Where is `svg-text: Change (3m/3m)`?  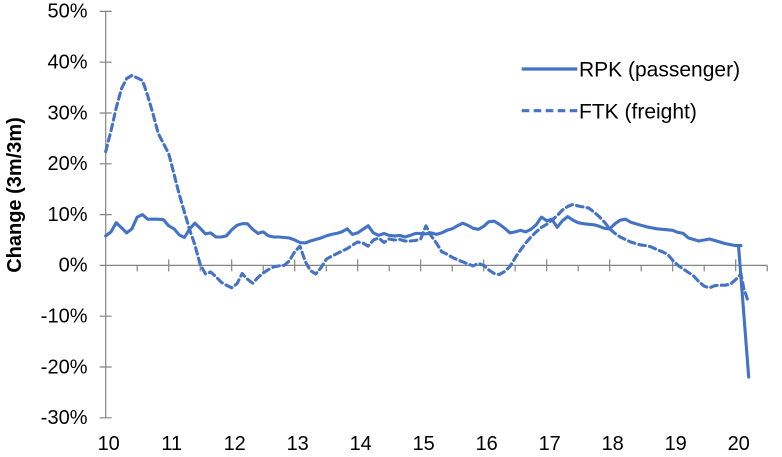 svg-text: Change (3m/3m) is located at coordinates (15, 195).